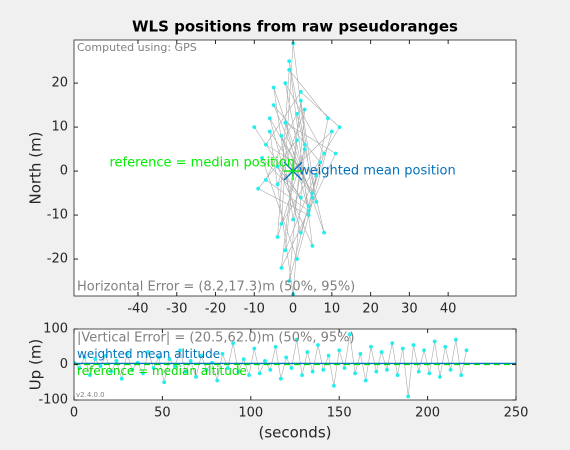 This screenshot has width=570, height=450. I want to click on x-tick-label: 50, so click(162, 413).